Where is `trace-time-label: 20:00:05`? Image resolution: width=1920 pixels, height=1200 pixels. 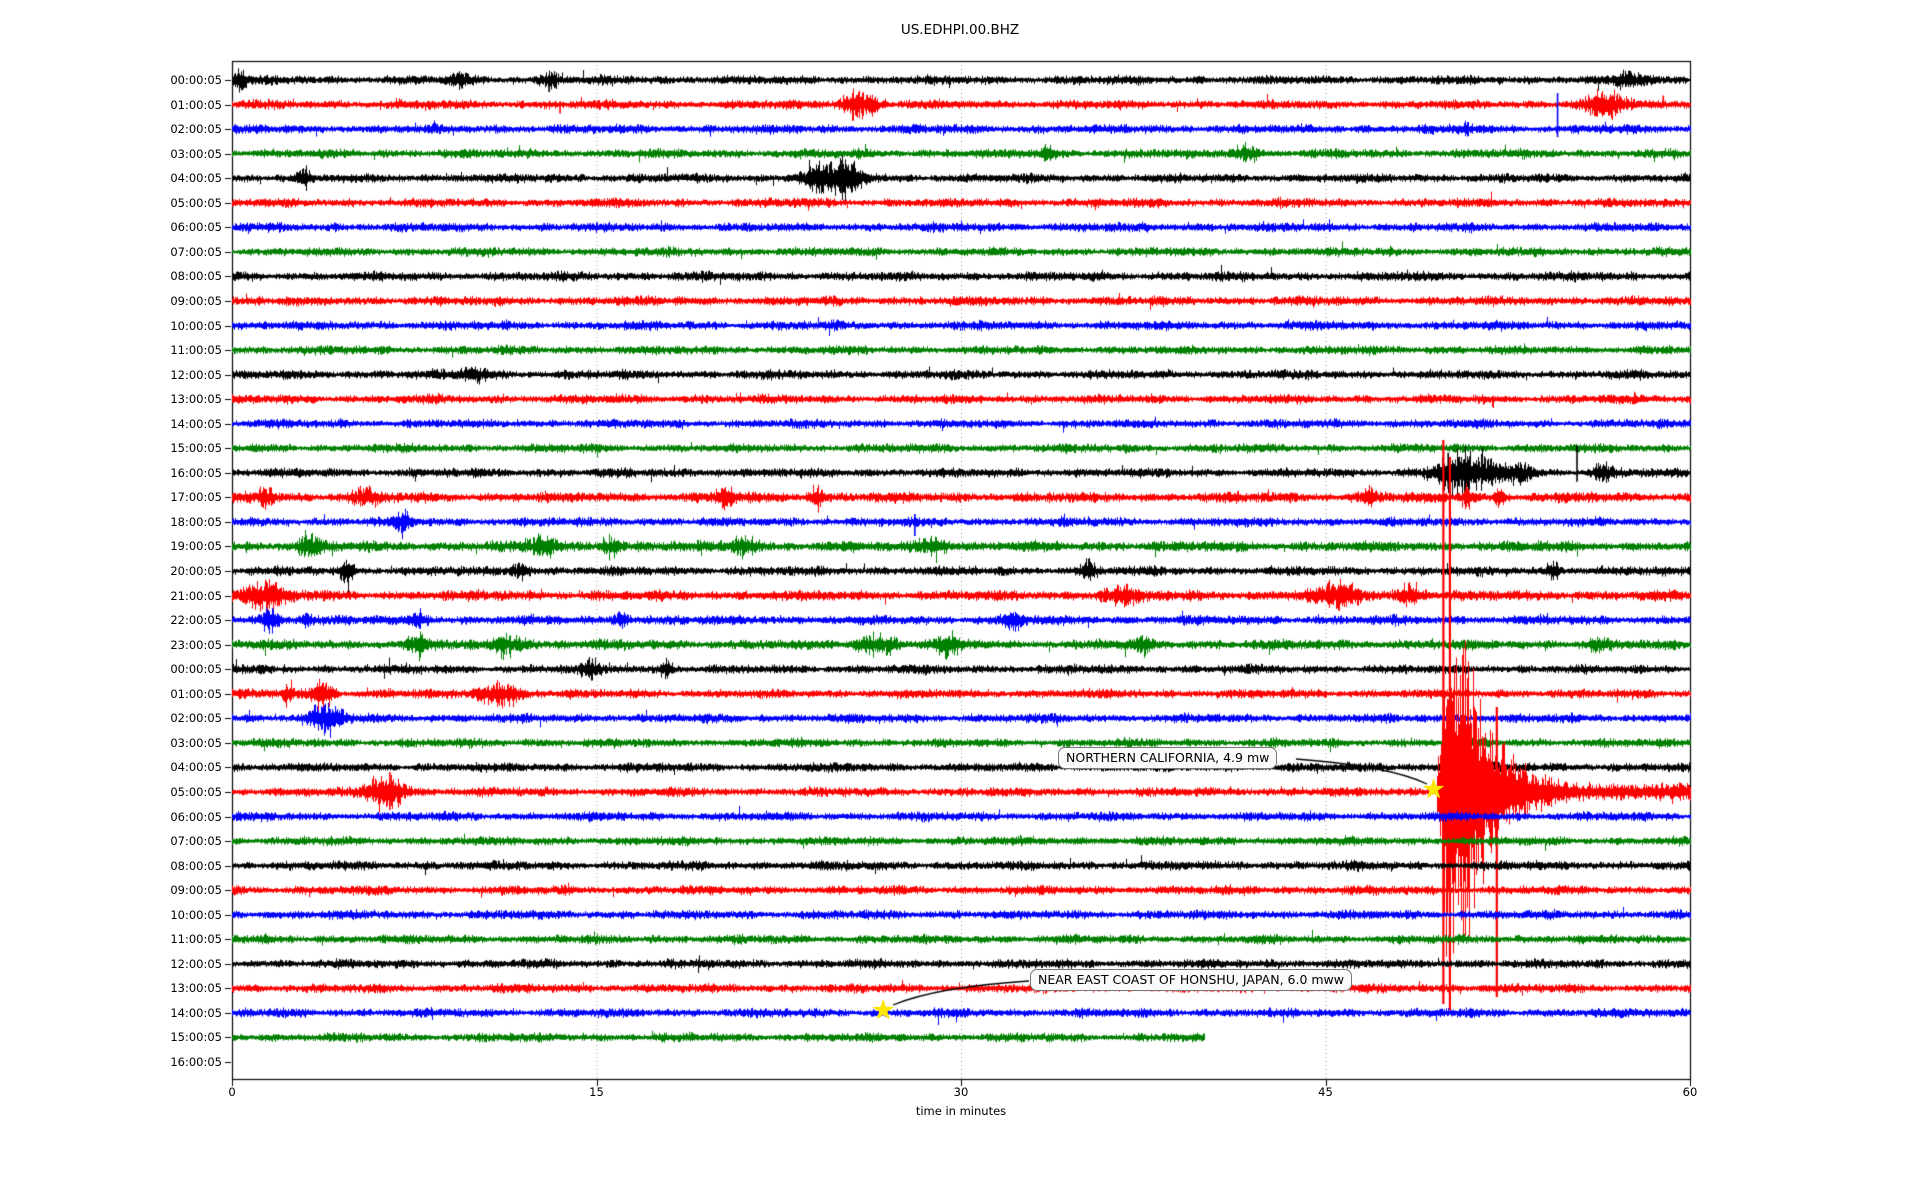 trace-time-label: 20:00:05 is located at coordinates (196, 571).